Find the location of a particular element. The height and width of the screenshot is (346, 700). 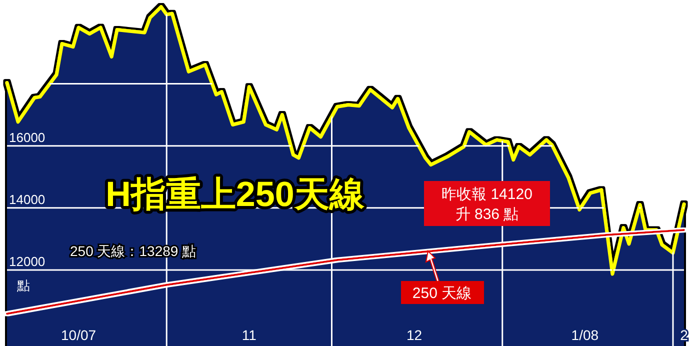

x-tick-label: 11 is located at coordinates (249, 335).